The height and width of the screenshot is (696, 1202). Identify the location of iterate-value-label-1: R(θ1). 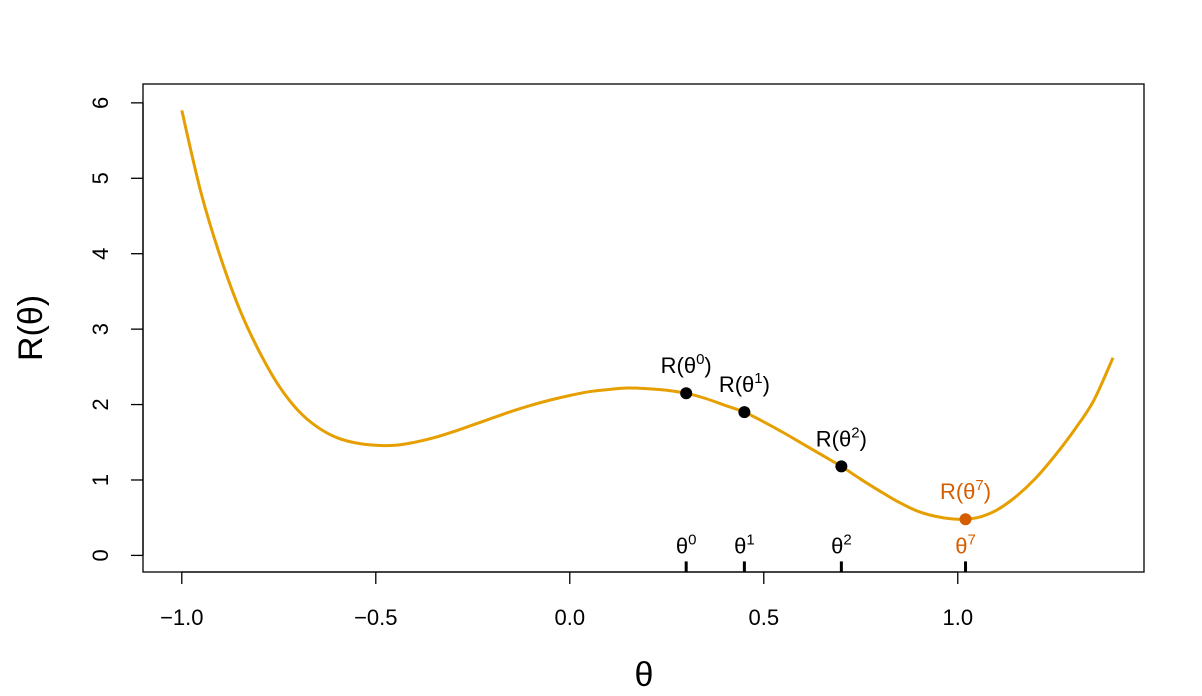
(744, 383).